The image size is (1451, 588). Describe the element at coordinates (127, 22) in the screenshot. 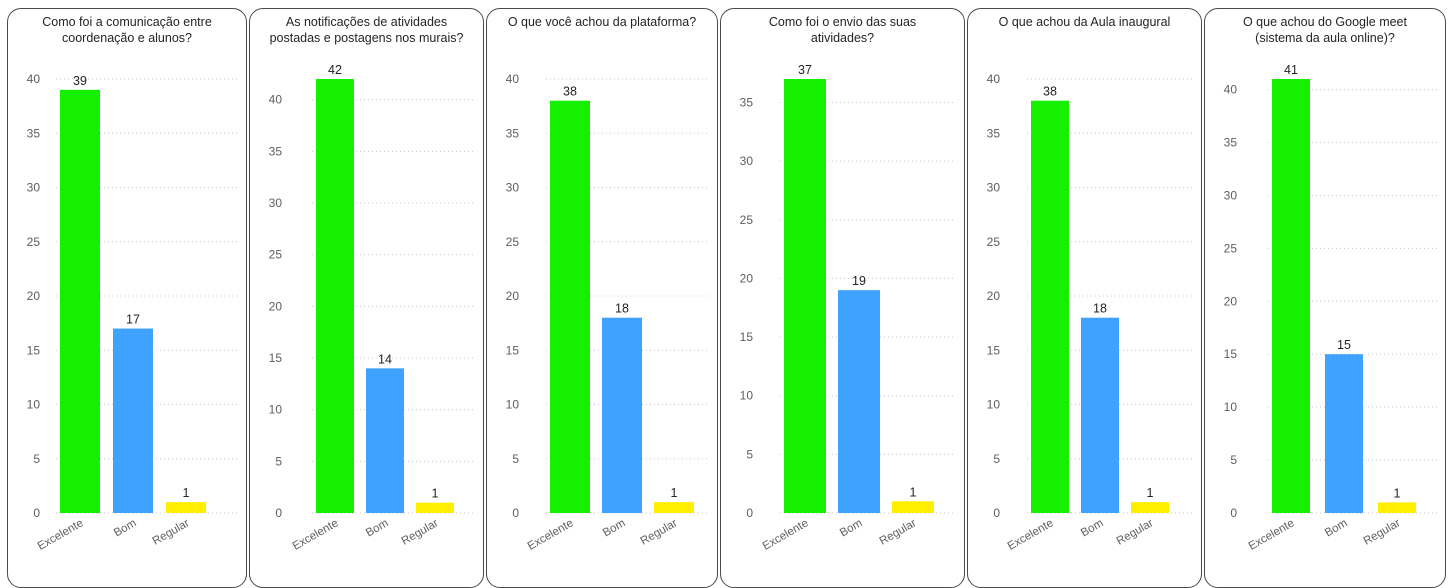

I see `chart-title-line-1: Como foi a comunicação entre` at that location.